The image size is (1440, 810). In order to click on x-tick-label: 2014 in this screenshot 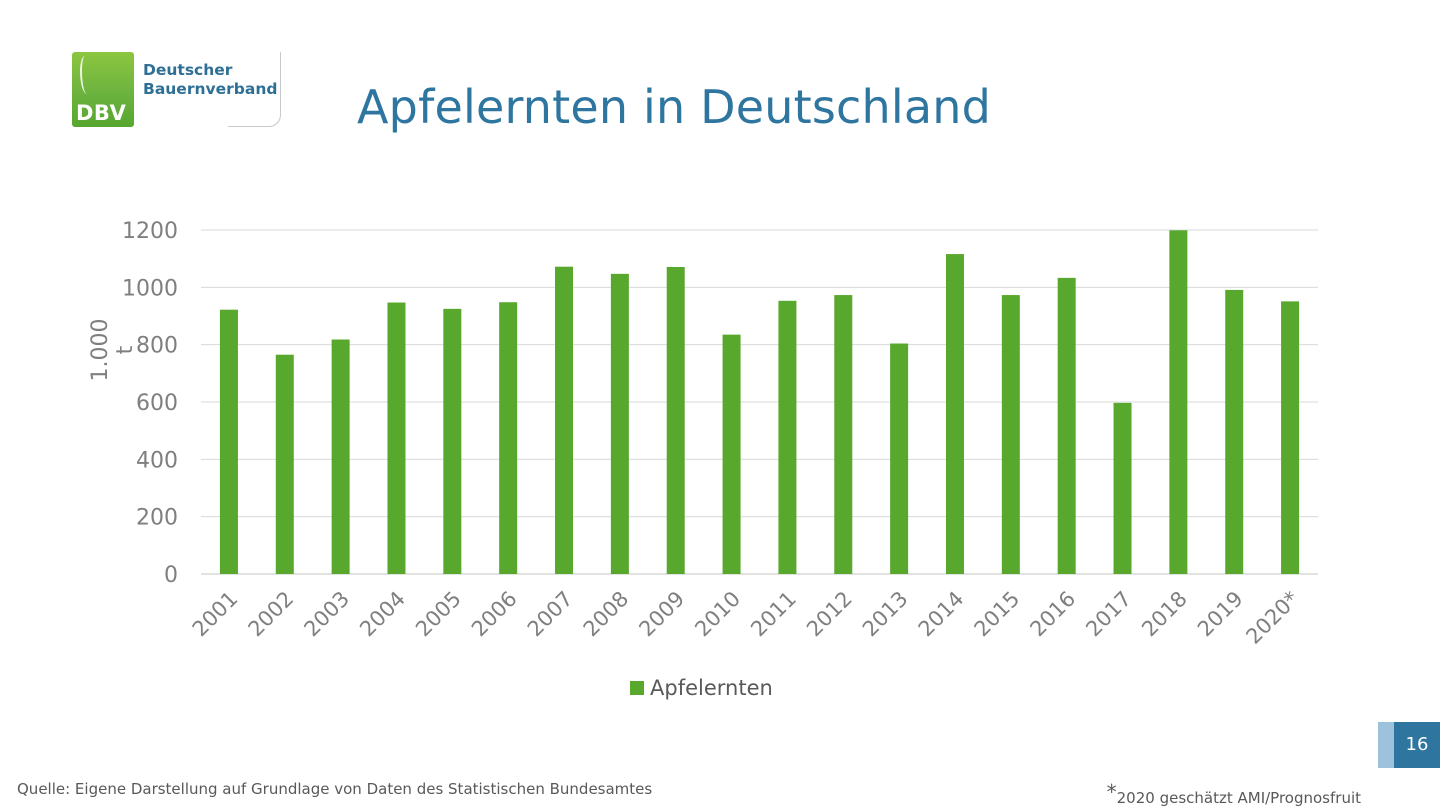, I will do `click(941, 614)`.